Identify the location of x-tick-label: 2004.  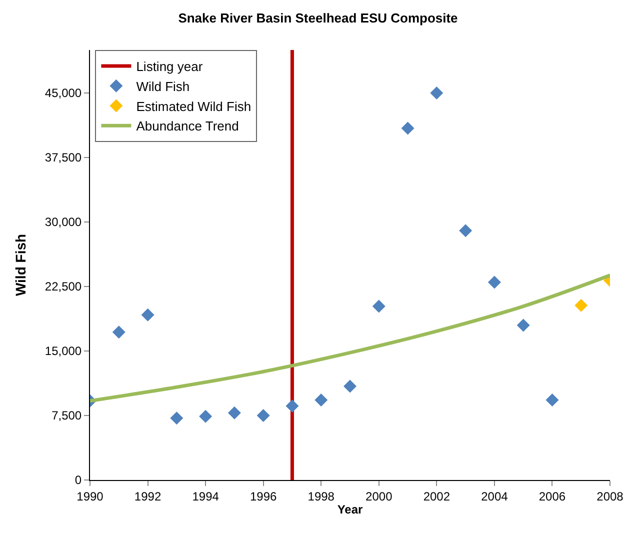
(494, 496).